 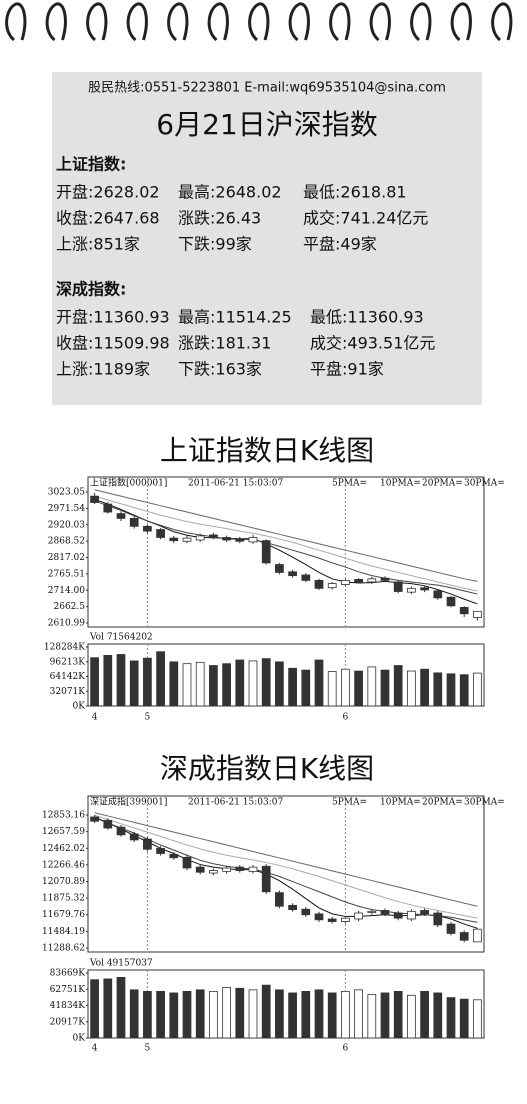 What do you see at coordinates (68, 1022) in the screenshot?
I see `v-tick-label: 20917K` at bounding box center [68, 1022].